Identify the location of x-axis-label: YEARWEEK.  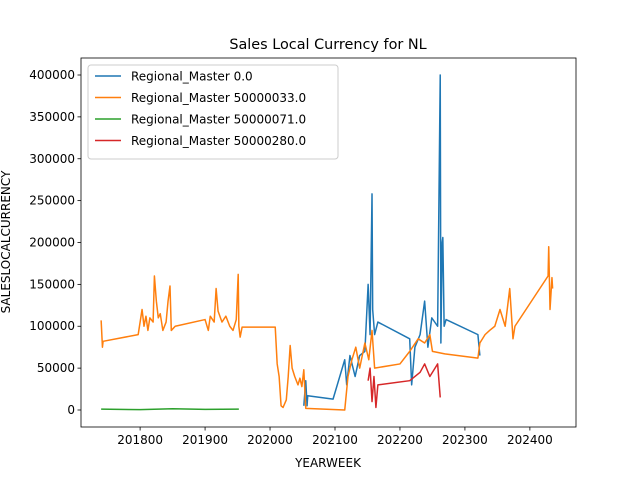
(328, 463).